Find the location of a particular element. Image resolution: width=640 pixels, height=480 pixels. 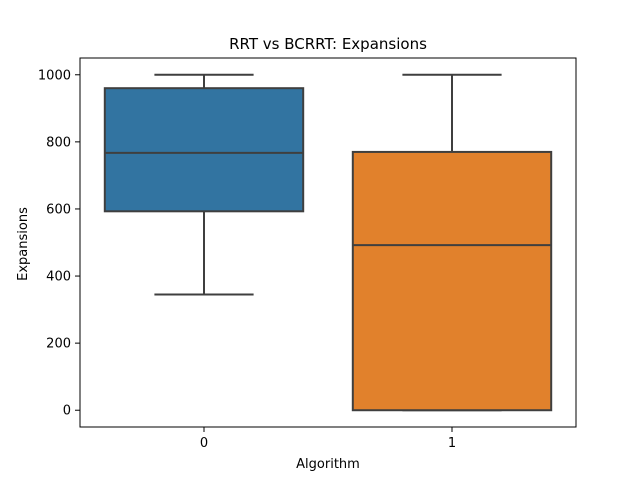

y-tick-label: 1000 is located at coordinates (54, 75).